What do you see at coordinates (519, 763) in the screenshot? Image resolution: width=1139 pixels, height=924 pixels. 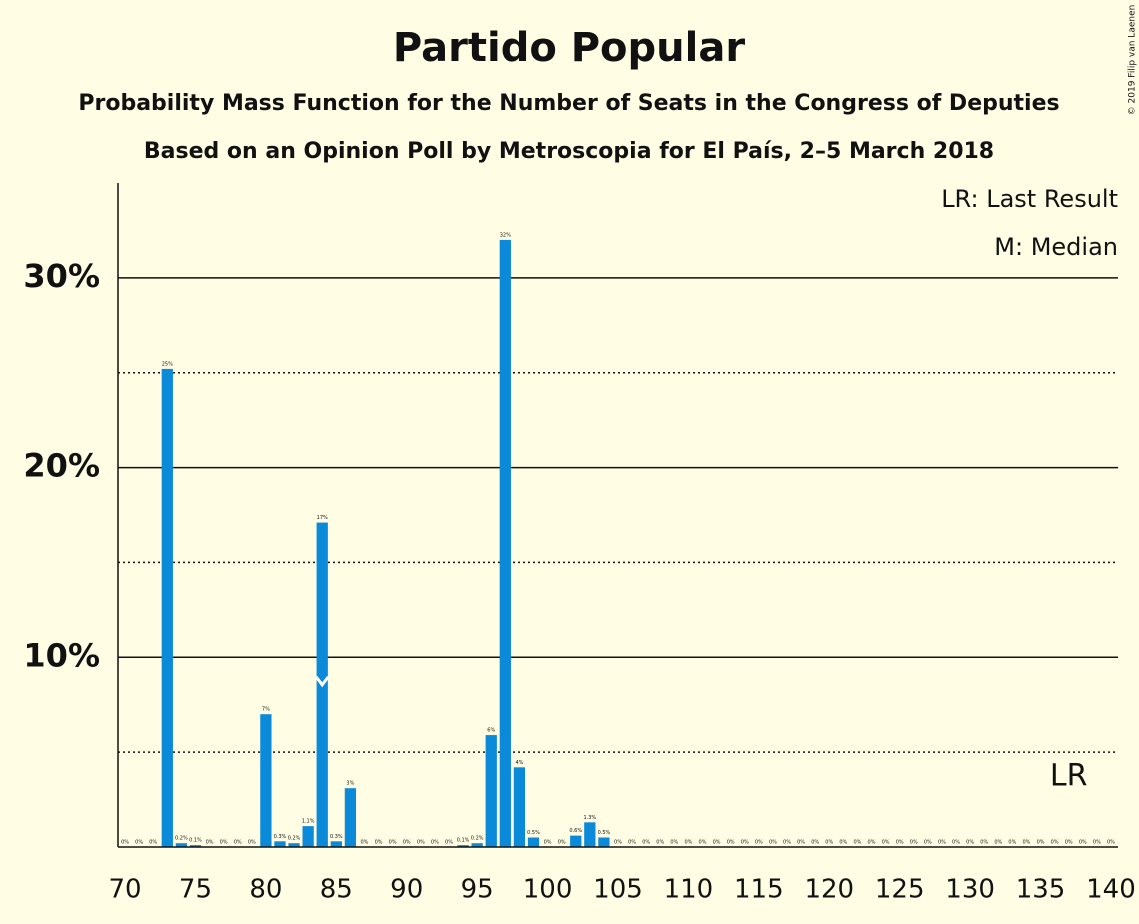 I see `value-label: 4%` at bounding box center [519, 763].